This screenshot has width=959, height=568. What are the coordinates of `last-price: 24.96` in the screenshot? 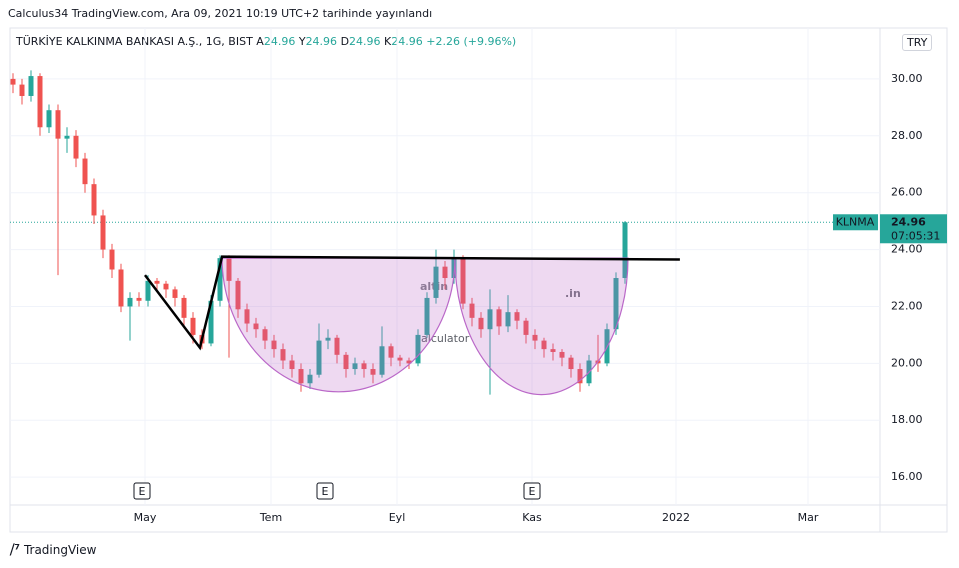 It's located at (908, 221).